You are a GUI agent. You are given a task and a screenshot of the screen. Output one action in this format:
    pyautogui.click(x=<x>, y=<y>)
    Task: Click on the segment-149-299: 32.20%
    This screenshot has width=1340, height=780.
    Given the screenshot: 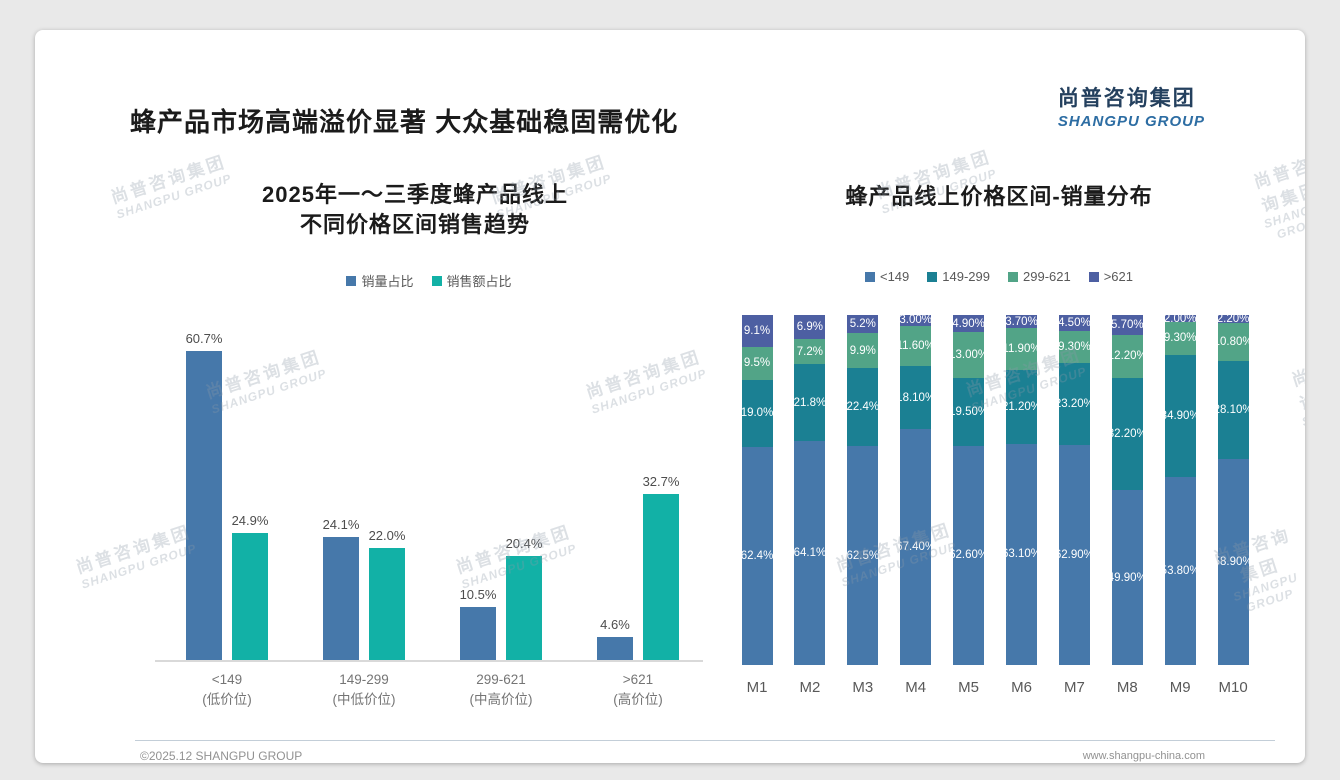 What is the action you would take?
    pyautogui.click(x=1127, y=434)
    